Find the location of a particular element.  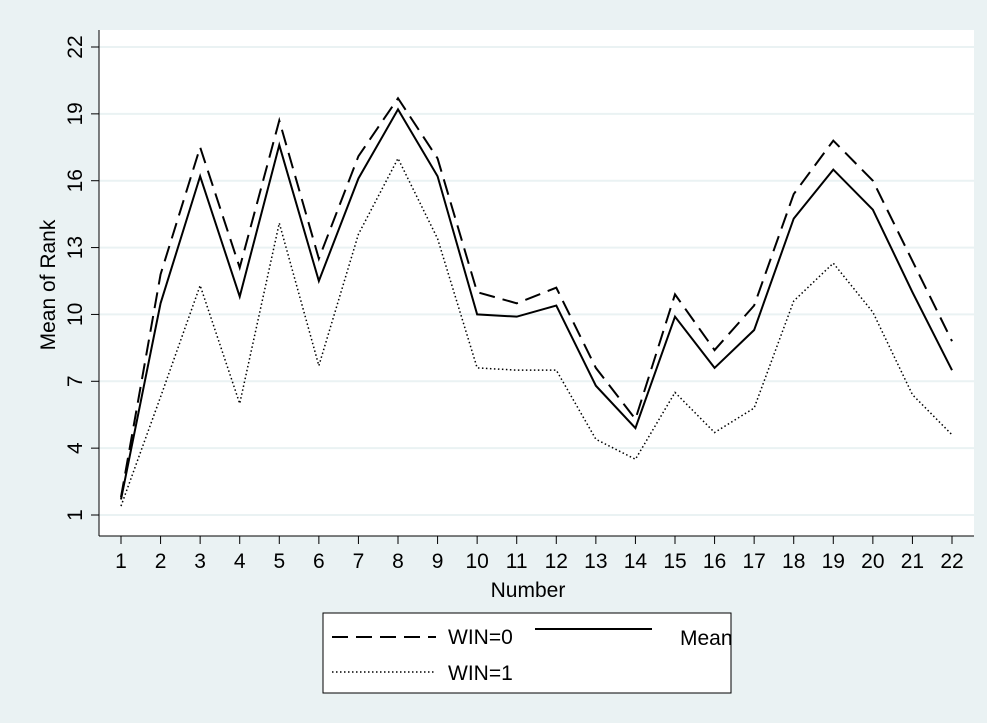

x-tick-label: 7 is located at coordinates (359, 561).